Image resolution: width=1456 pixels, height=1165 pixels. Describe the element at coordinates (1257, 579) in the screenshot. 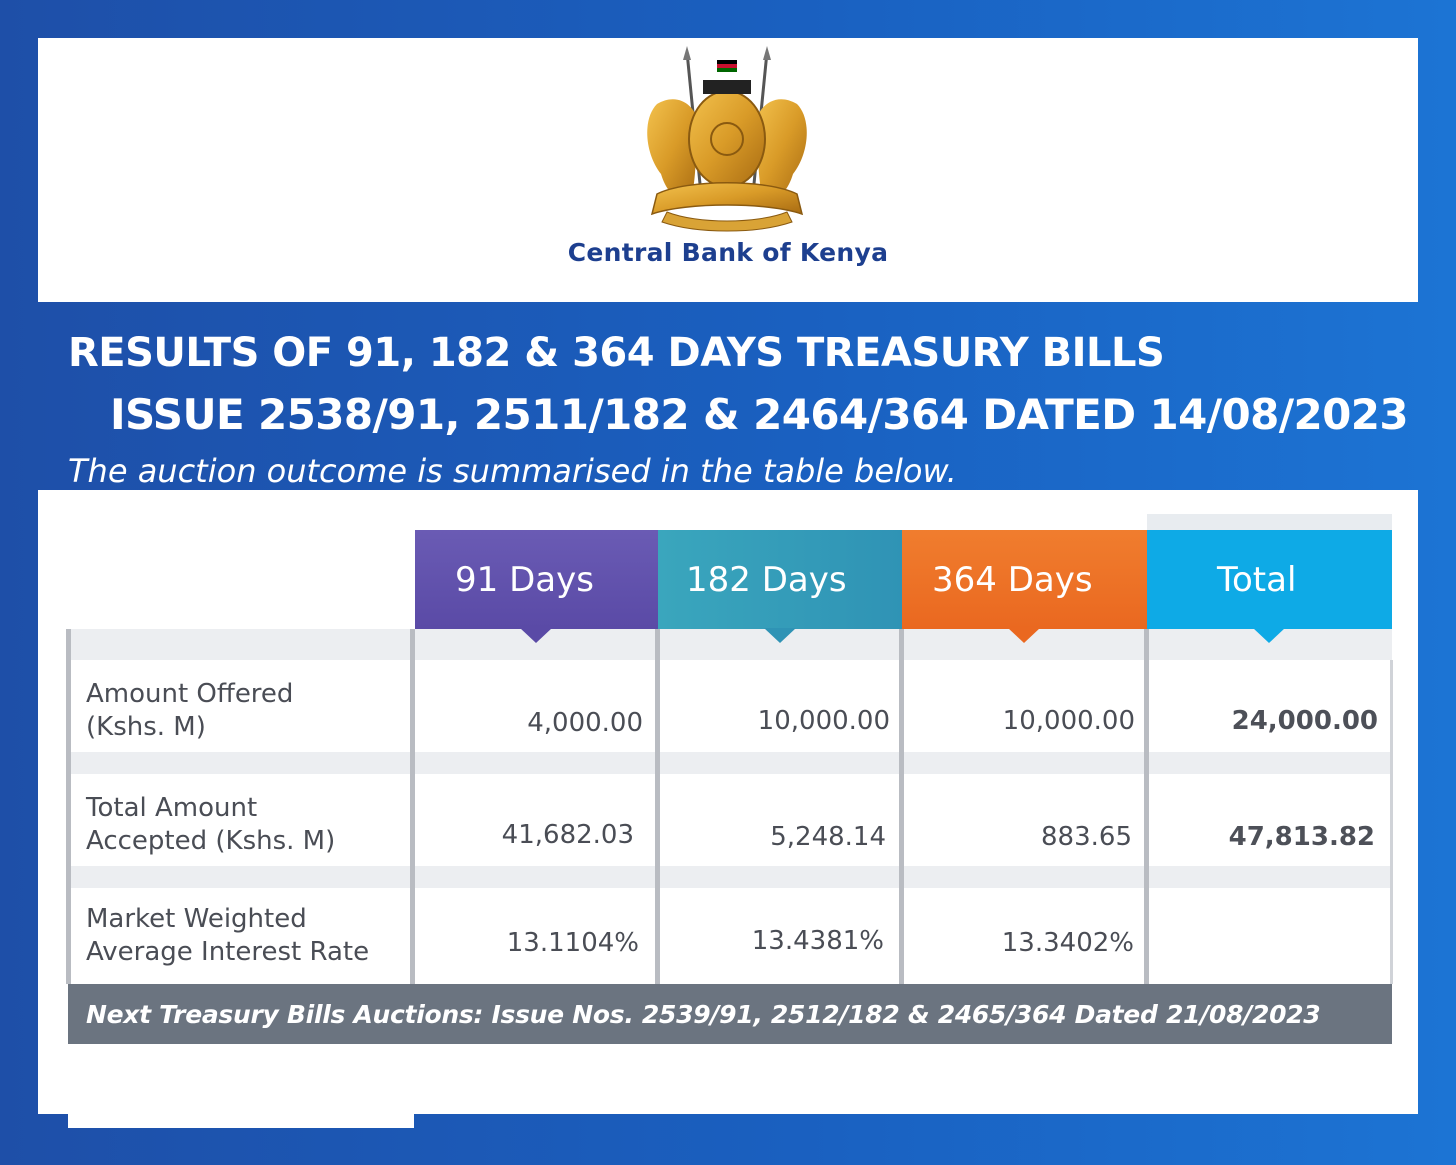

I see `column-header-label: Total` at that location.